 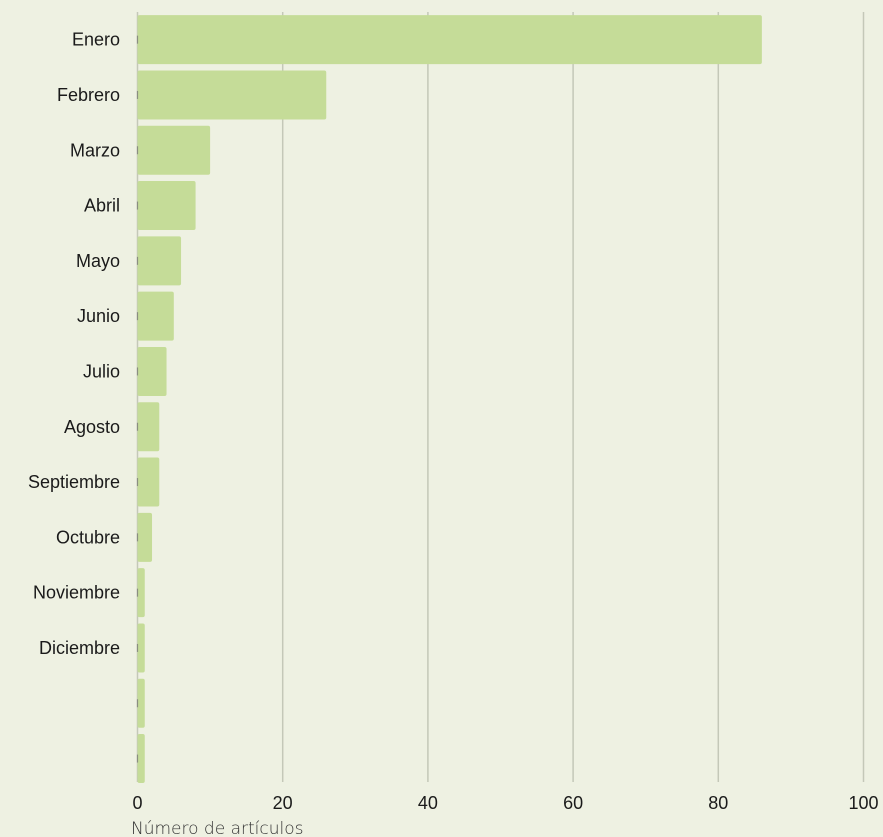 What do you see at coordinates (98, 261) in the screenshot?
I see `category-label: Mayo` at bounding box center [98, 261].